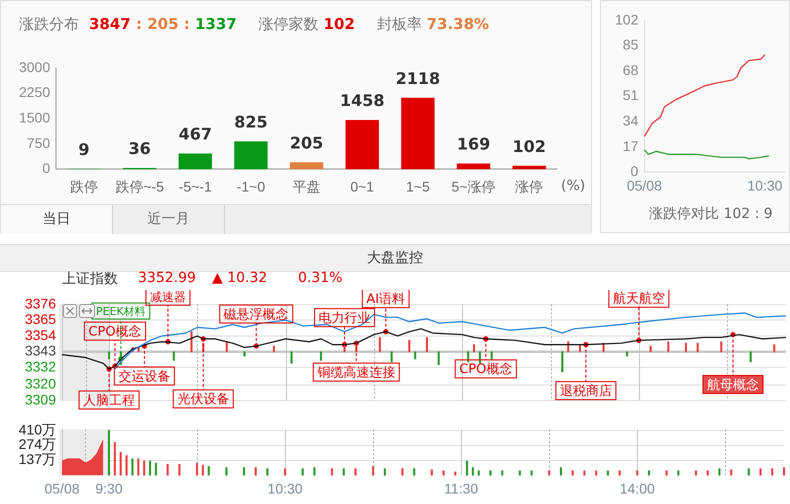 This screenshot has height=504, width=790. Describe the element at coordinates (34, 117) in the screenshot. I see `y-tick-label: 1500` at that location.